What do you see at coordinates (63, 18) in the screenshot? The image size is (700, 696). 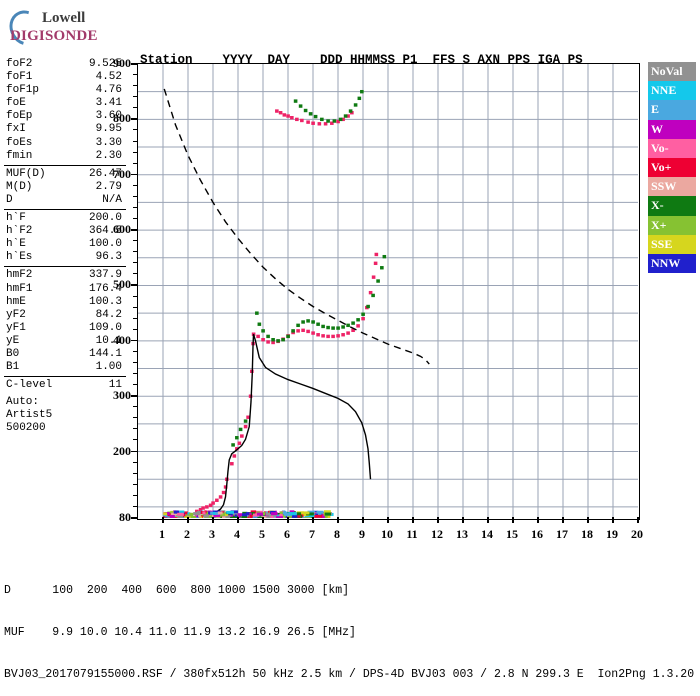 I see `logo-brand-top: Lowell` at bounding box center [63, 18].